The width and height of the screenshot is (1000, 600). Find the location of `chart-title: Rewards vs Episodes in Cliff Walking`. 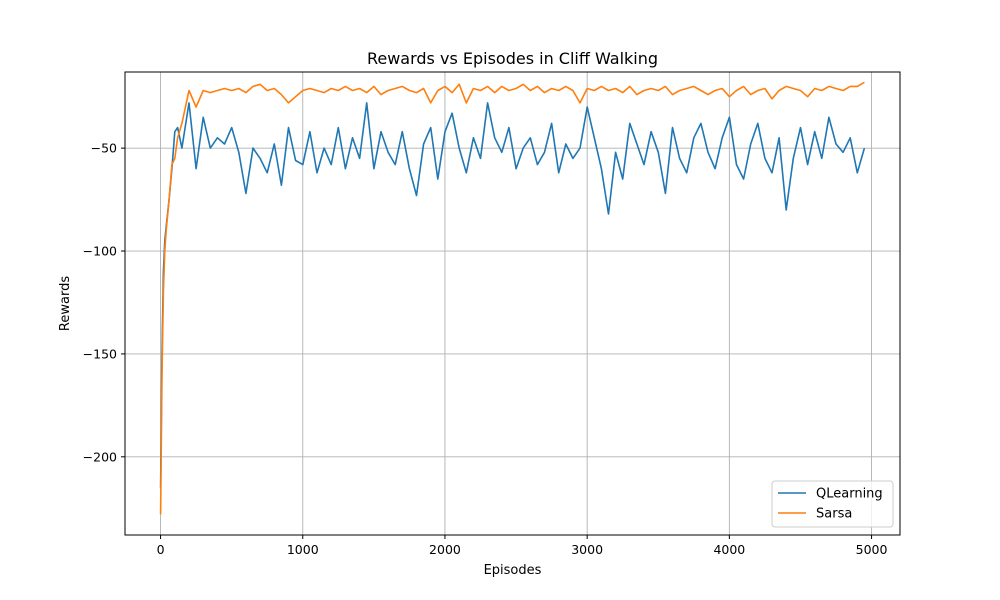

chart-title: Rewards vs Episodes in Cliff Walking is located at coordinates (512, 58).